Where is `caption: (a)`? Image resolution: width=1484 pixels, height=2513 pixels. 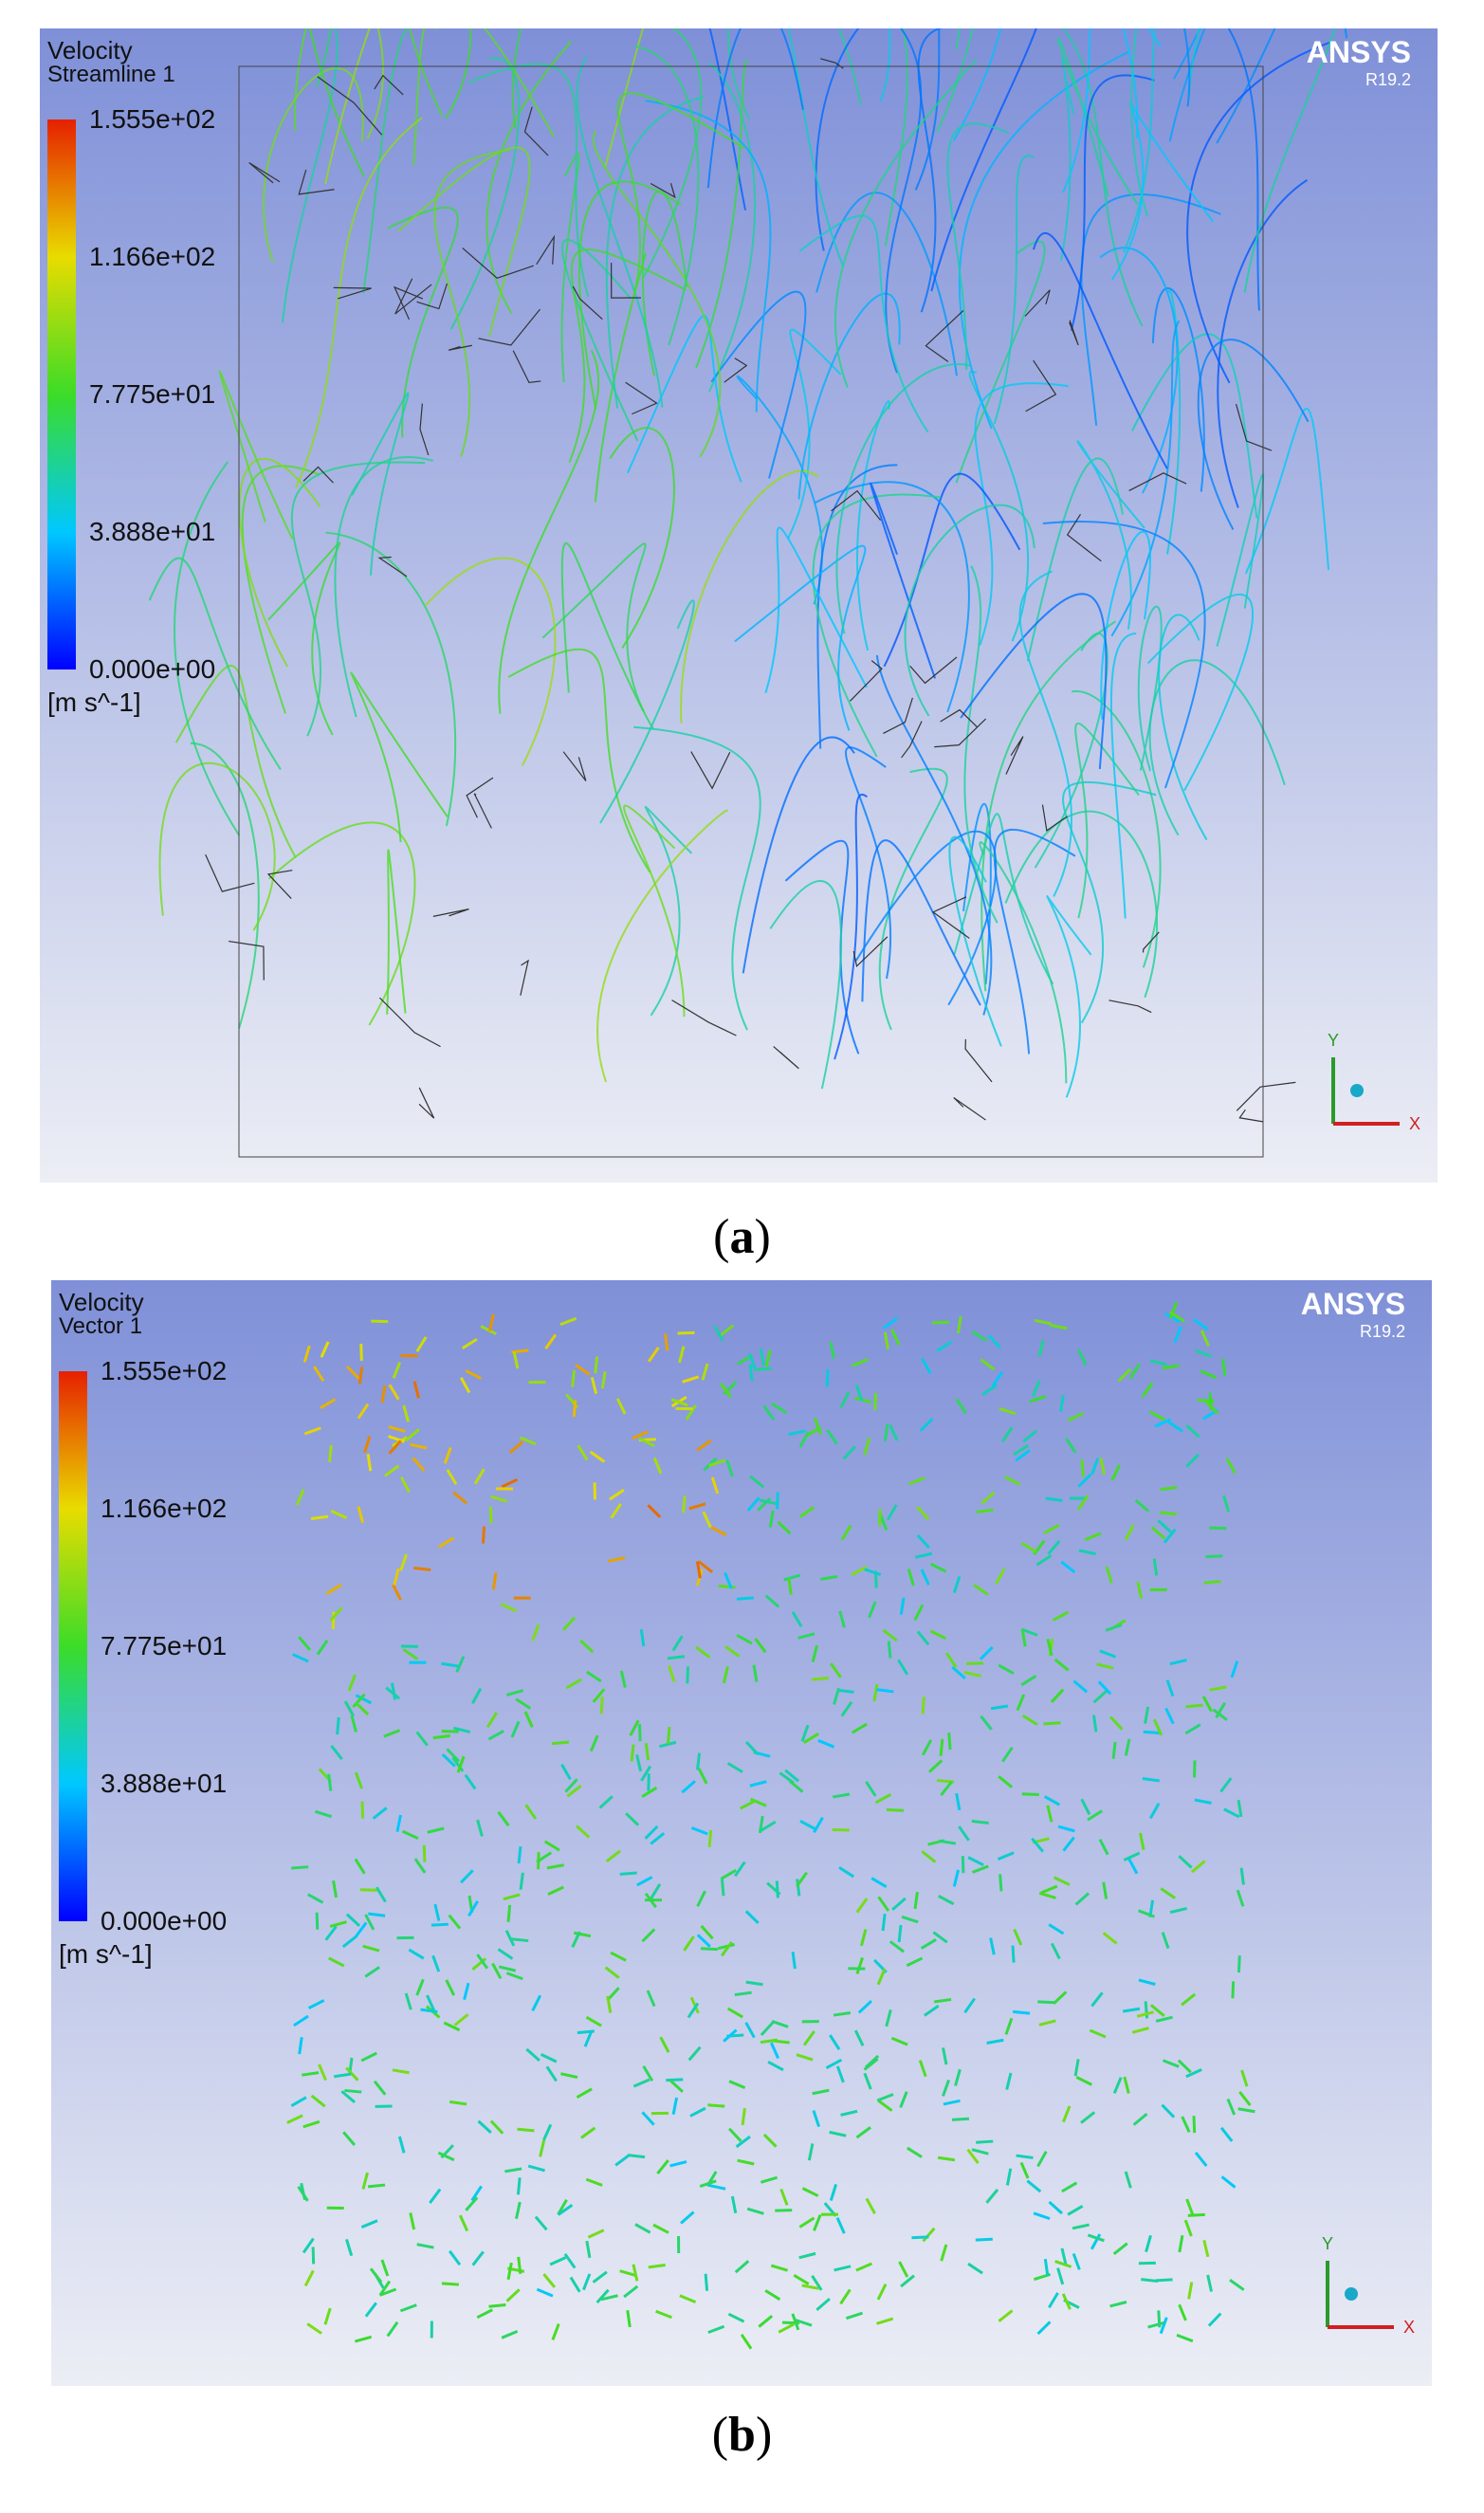 caption: (a) is located at coordinates (742, 1237).